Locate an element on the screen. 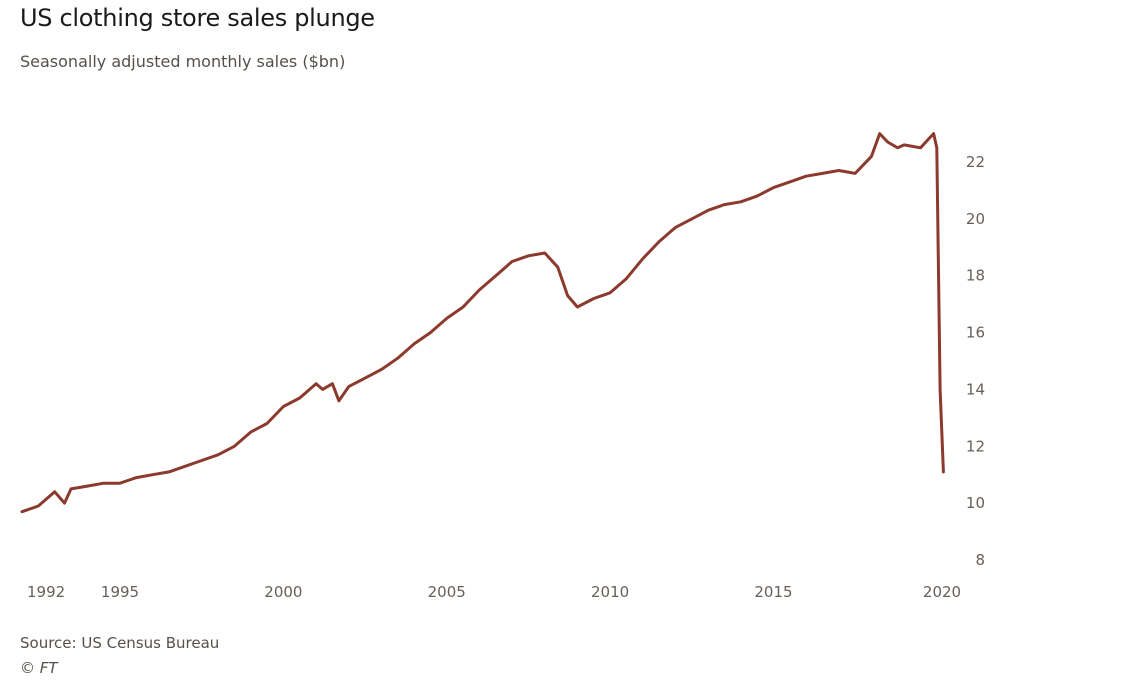 Image resolution: width=1124 pixels, height=692 pixels. y-tick-label: 12 is located at coordinates (975, 446).